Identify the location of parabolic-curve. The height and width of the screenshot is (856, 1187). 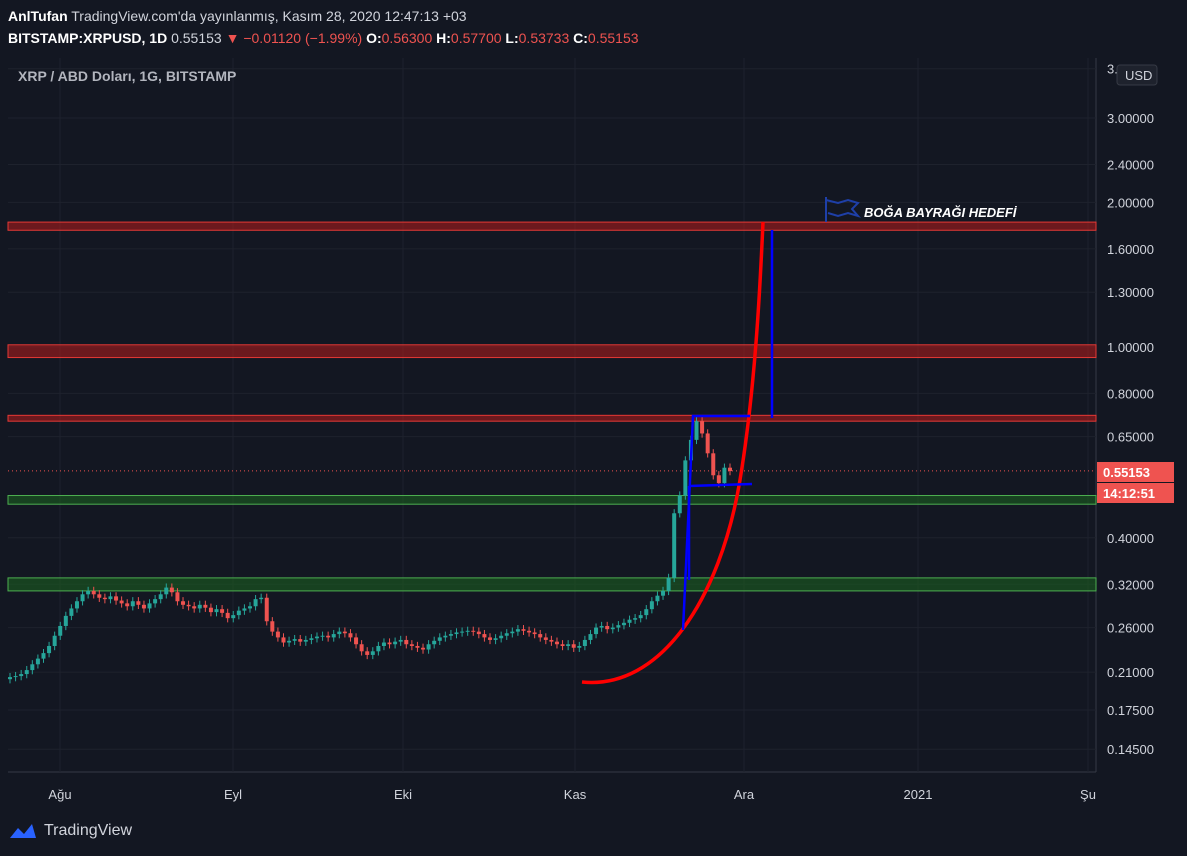
(673, 453).